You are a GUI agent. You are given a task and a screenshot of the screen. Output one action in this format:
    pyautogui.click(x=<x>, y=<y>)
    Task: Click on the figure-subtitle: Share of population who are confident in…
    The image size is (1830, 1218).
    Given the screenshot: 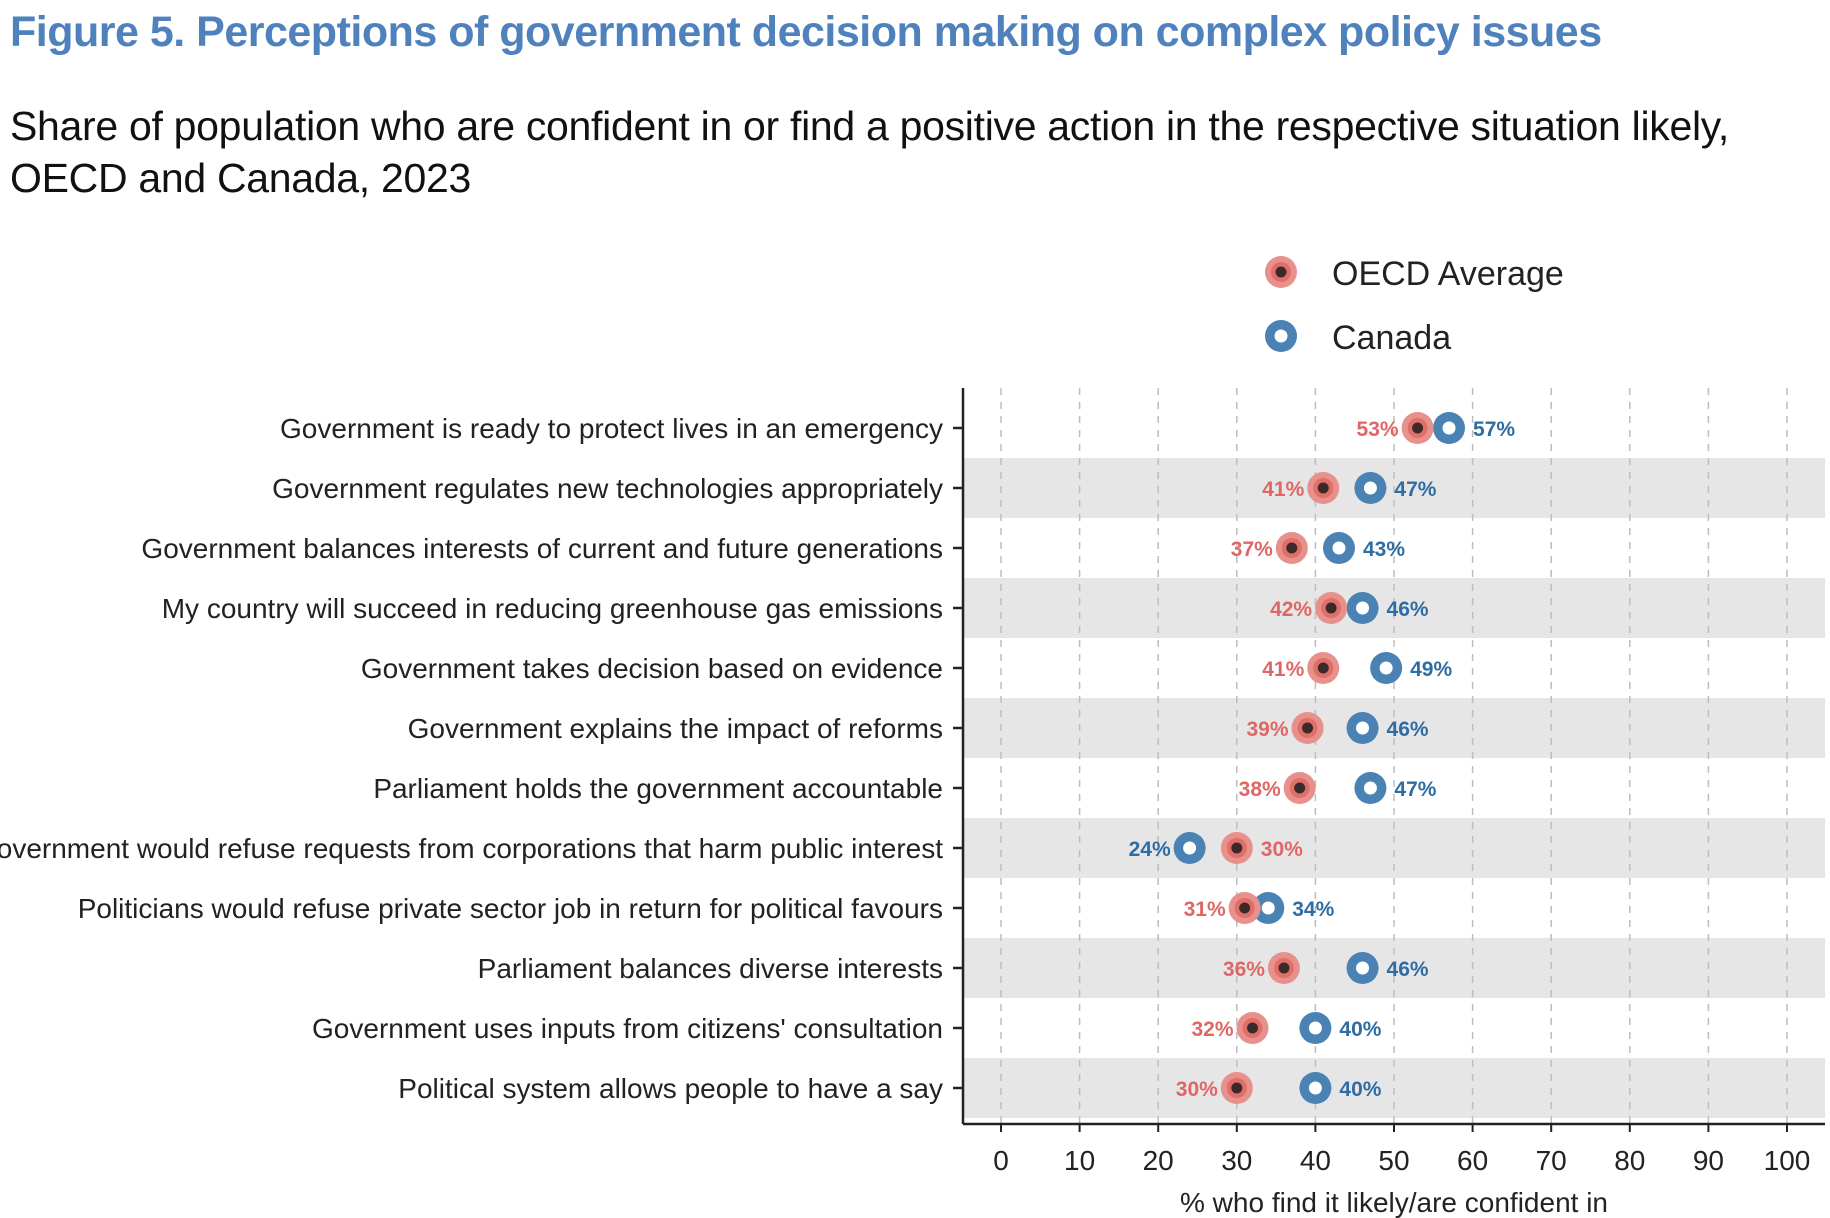 What is the action you would take?
    pyautogui.click(x=870, y=152)
    